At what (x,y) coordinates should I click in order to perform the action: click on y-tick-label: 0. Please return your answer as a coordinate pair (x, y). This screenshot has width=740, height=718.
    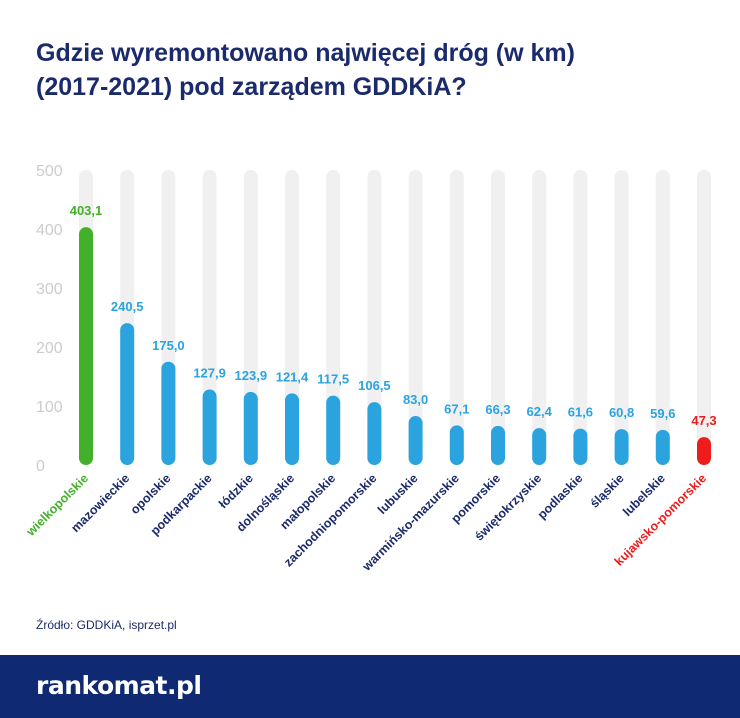
    Looking at the image, I should click on (40, 466).